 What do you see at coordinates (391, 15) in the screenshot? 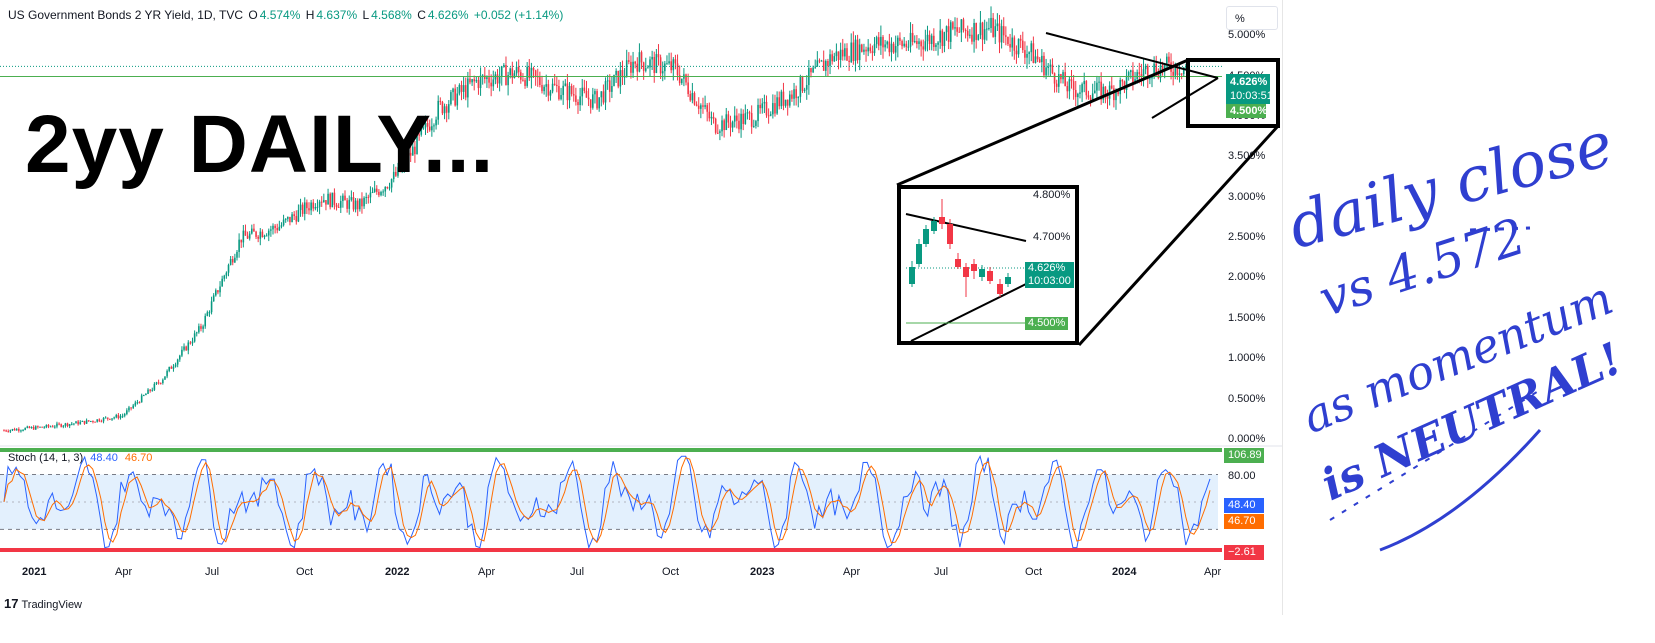
I see `low-value: 4.568%` at bounding box center [391, 15].